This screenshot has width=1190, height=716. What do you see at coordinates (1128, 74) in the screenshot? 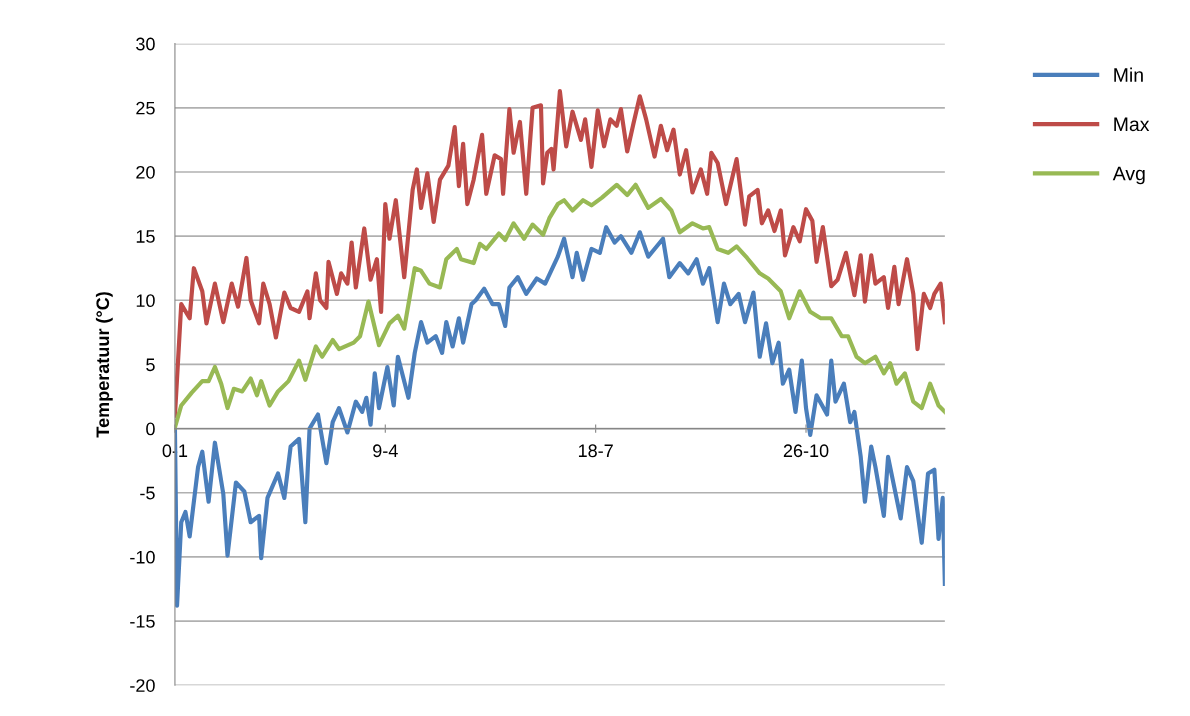
I see `legend-label: Min` at bounding box center [1128, 74].